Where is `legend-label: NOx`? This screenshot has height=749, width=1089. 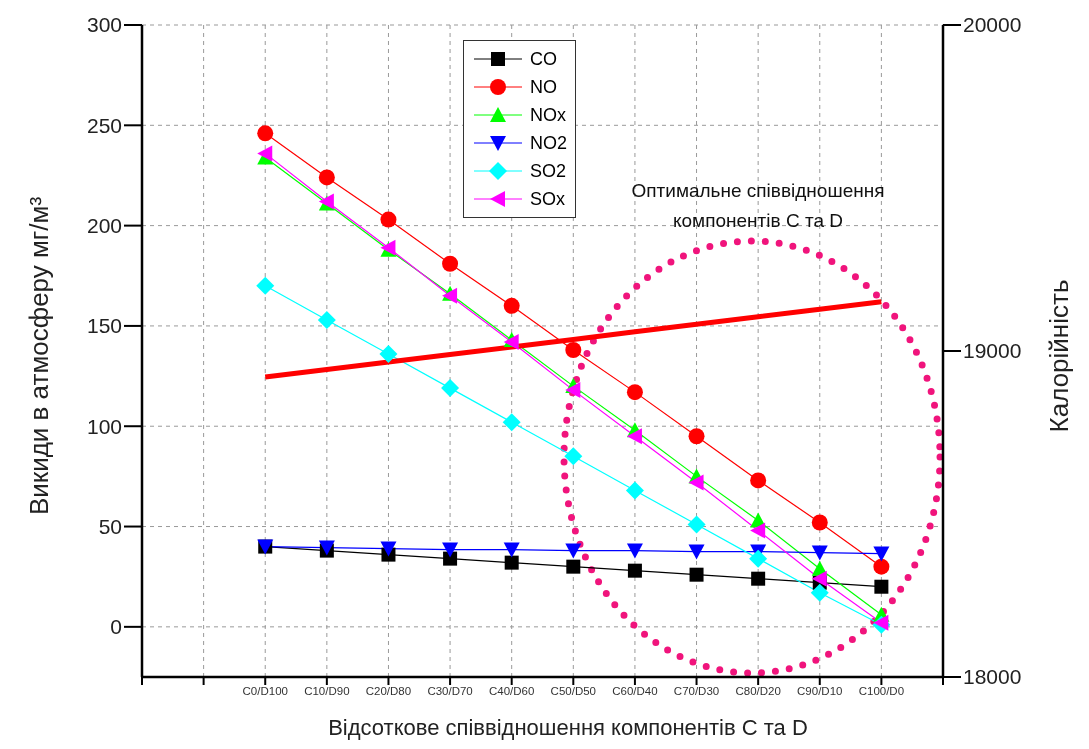 legend-label: NOx is located at coordinates (548, 115).